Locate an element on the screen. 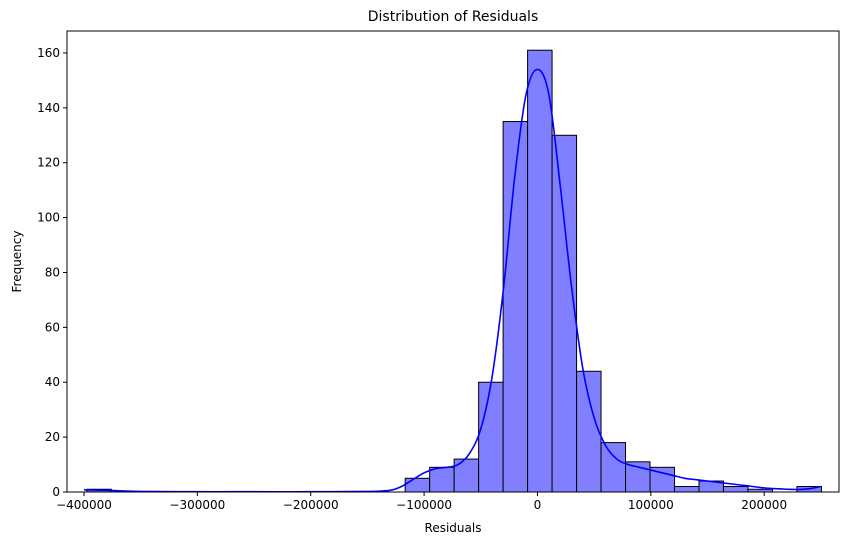 The height and width of the screenshot is (545, 850). x-tick-label: −400000 is located at coordinates (84, 505).